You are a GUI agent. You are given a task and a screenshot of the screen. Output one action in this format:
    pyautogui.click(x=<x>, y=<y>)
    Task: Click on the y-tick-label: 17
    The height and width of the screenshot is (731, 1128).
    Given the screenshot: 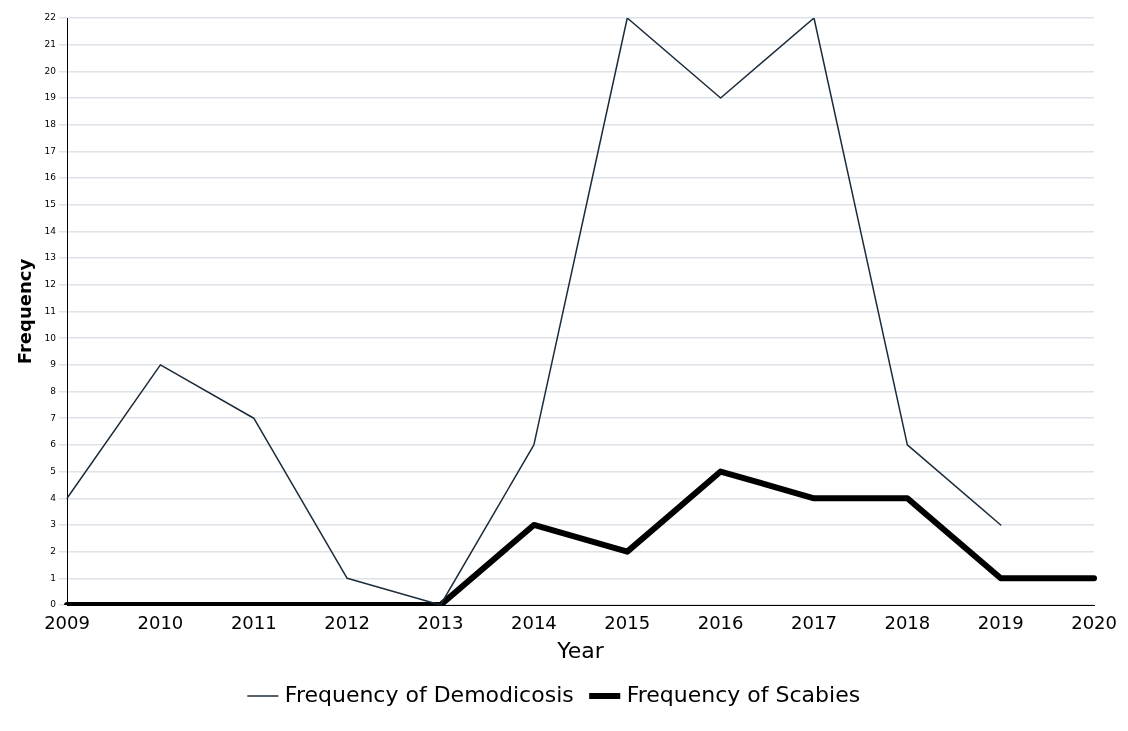 What is the action you would take?
    pyautogui.click(x=50, y=150)
    